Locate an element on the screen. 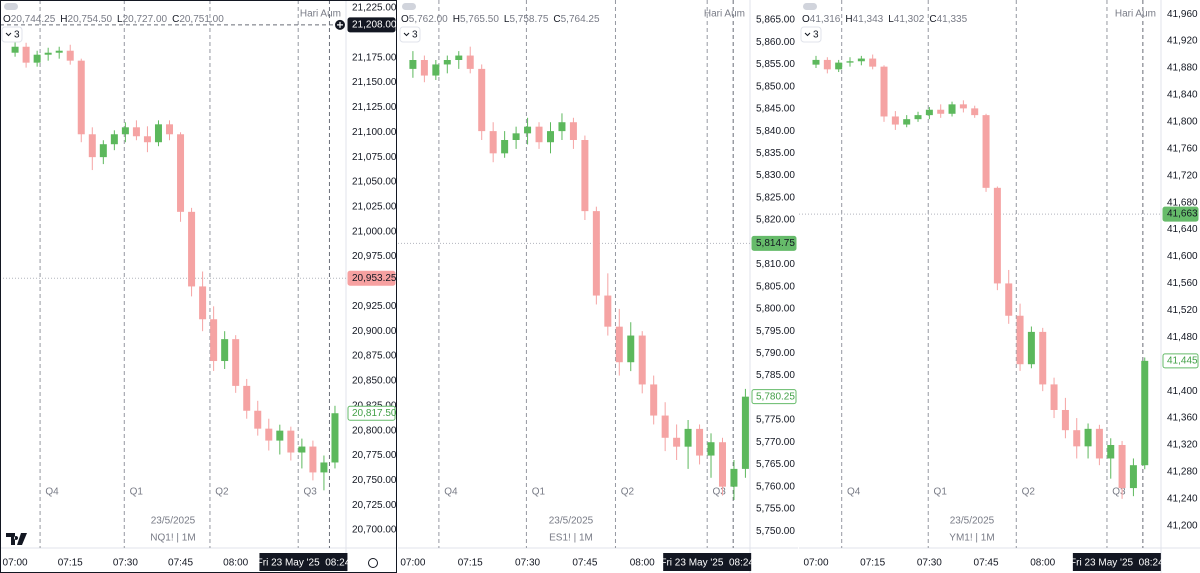 Image resolution: width=1200 pixels, height=573 pixels. ohlc-key: H is located at coordinates (848, 19).